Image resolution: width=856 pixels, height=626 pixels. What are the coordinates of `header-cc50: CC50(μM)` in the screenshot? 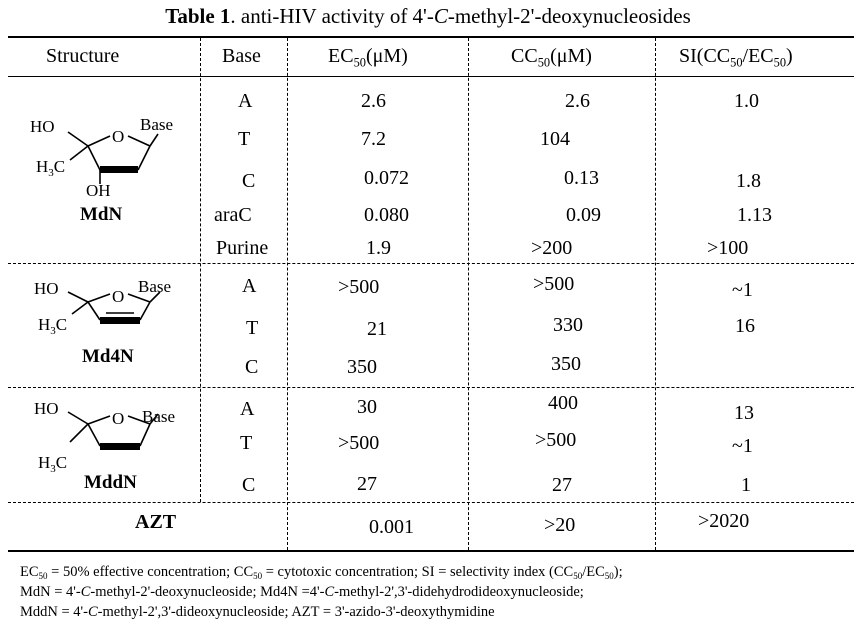 It's located at (551, 57).